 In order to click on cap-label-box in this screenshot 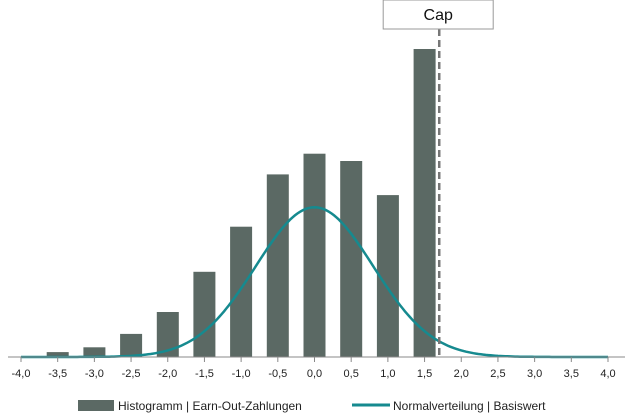, I will do `click(438, 15)`.